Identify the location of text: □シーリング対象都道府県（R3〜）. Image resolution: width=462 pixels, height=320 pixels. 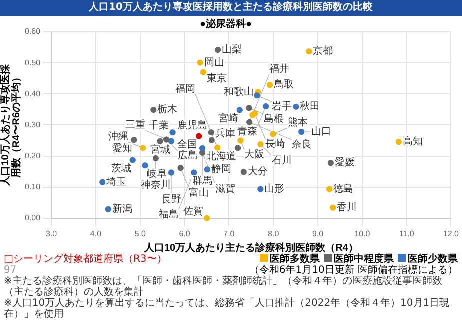
(85, 259).